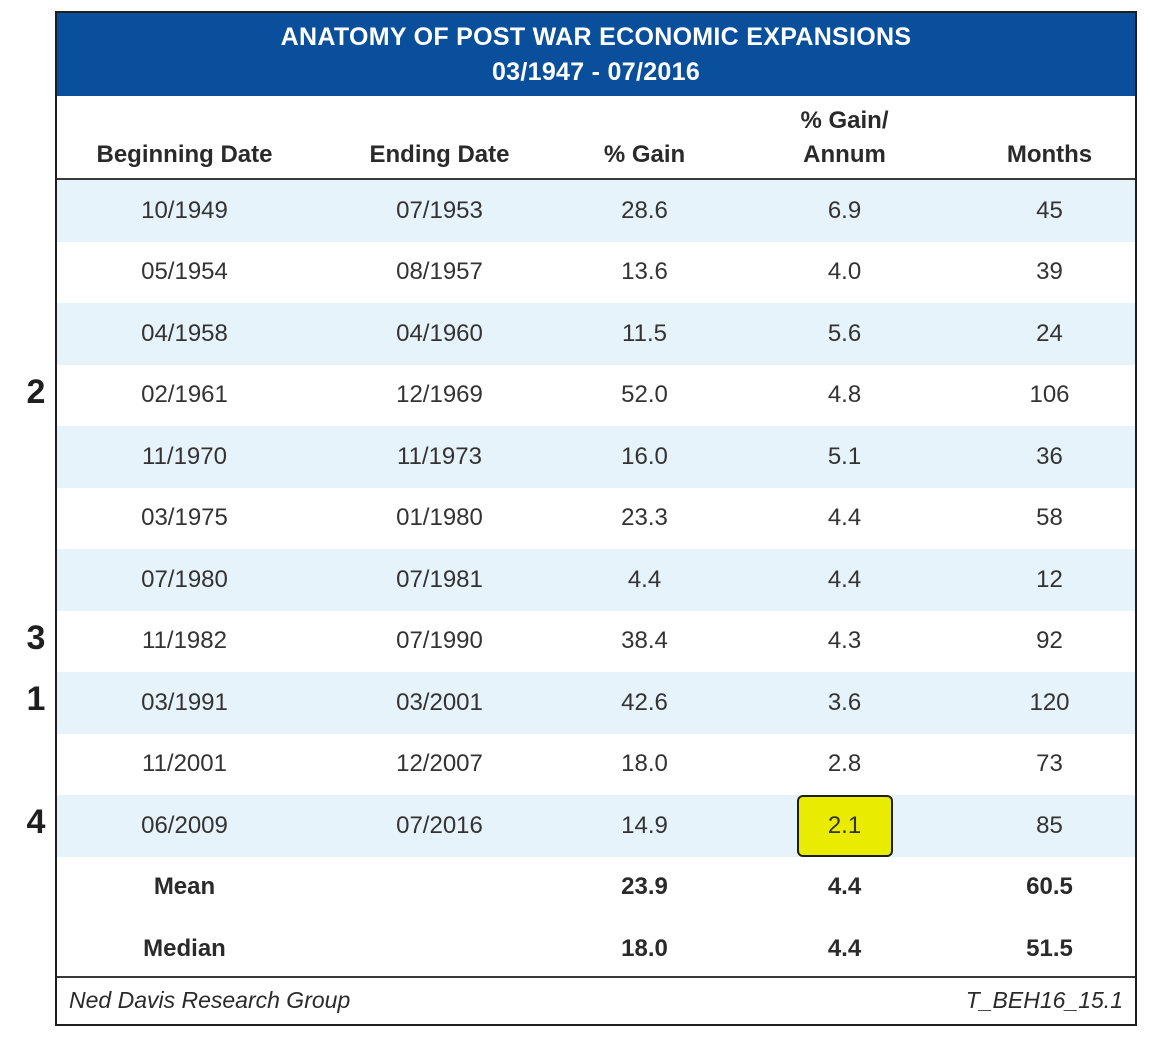  What do you see at coordinates (439, 764) in the screenshot?
I see `cell-ending-date: 12/2007` at bounding box center [439, 764].